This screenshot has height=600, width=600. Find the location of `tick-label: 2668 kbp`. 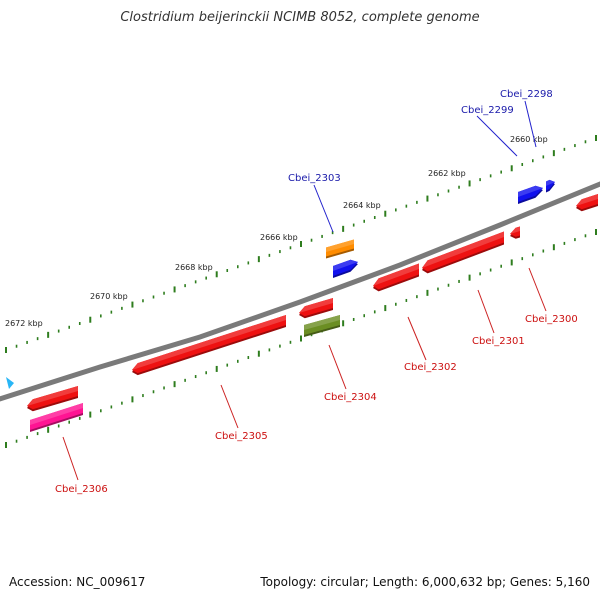

tick-label: 2668 kbp is located at coordinates (194, 267).